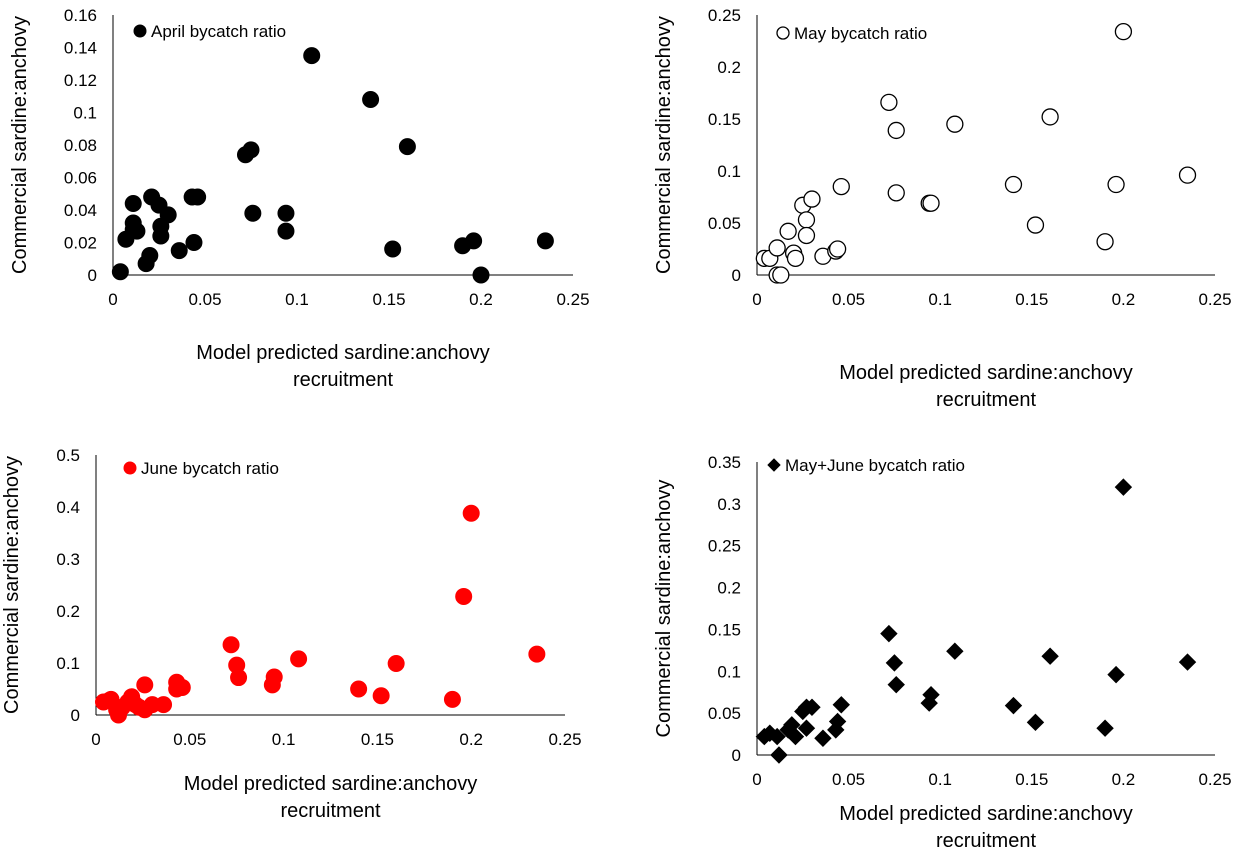  What do you see at coordinates (860, 33) in the screenshot?
I see `legend-label: May bycatch ratio` at bounding box center [860, 33].